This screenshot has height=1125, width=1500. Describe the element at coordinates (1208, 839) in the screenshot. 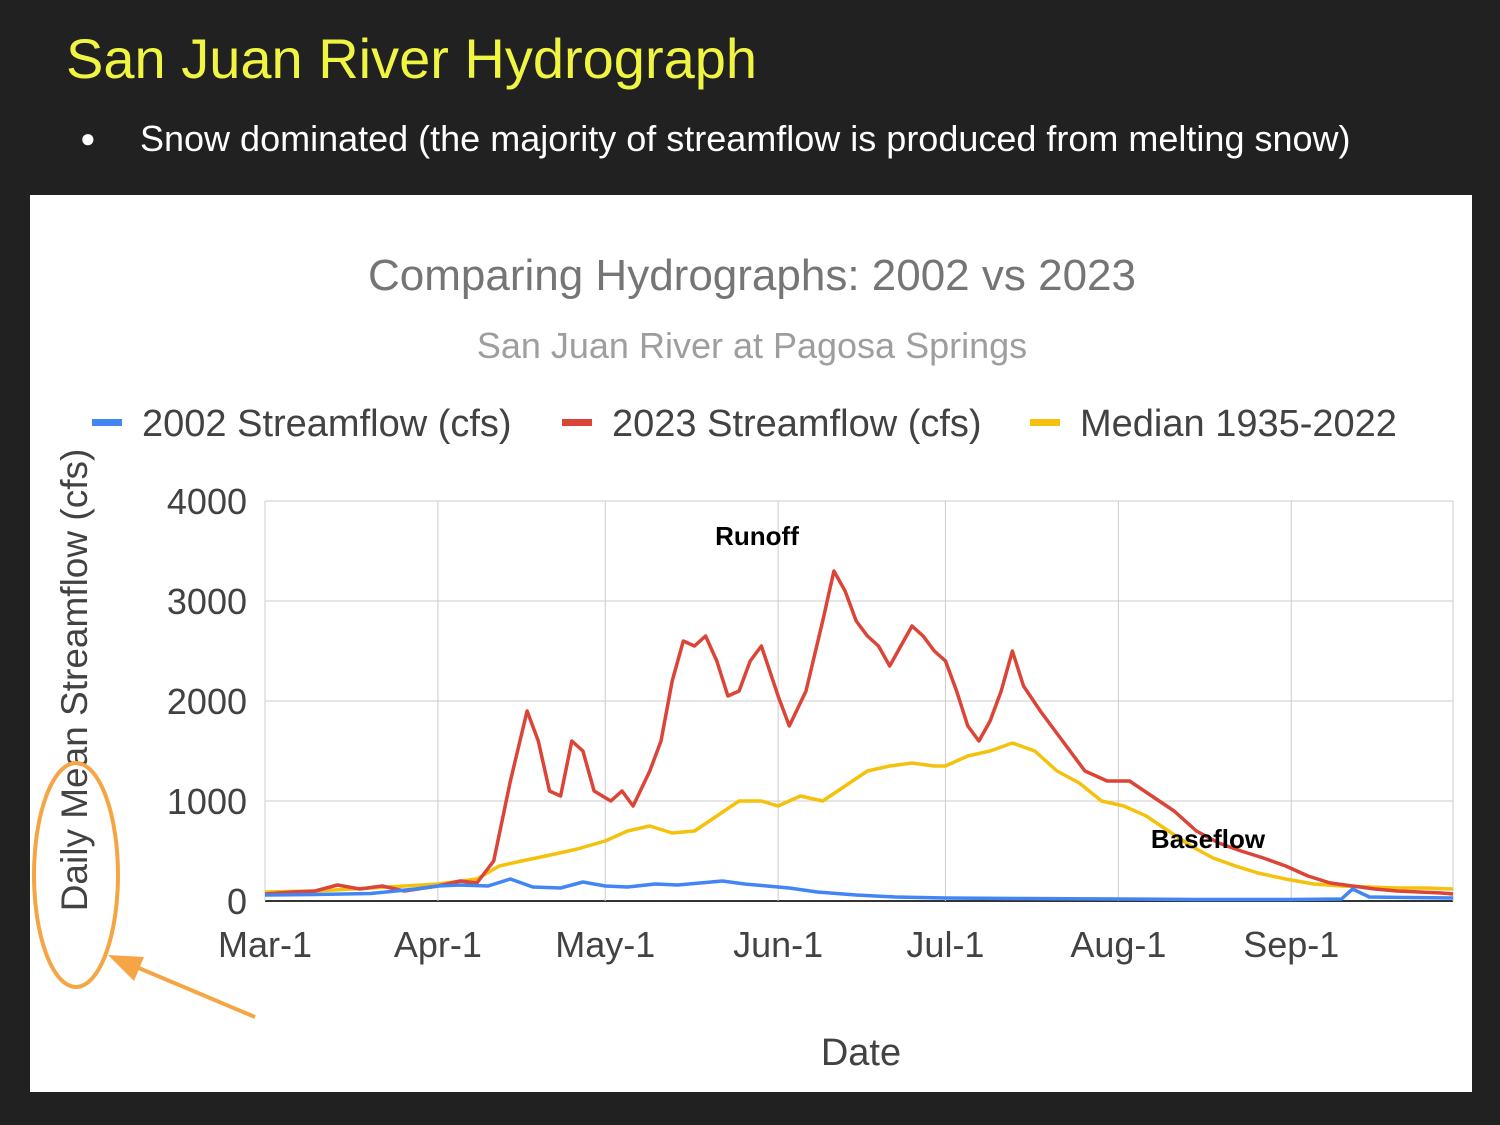

I see `annotation-baseflow: Baseflow` at that location.